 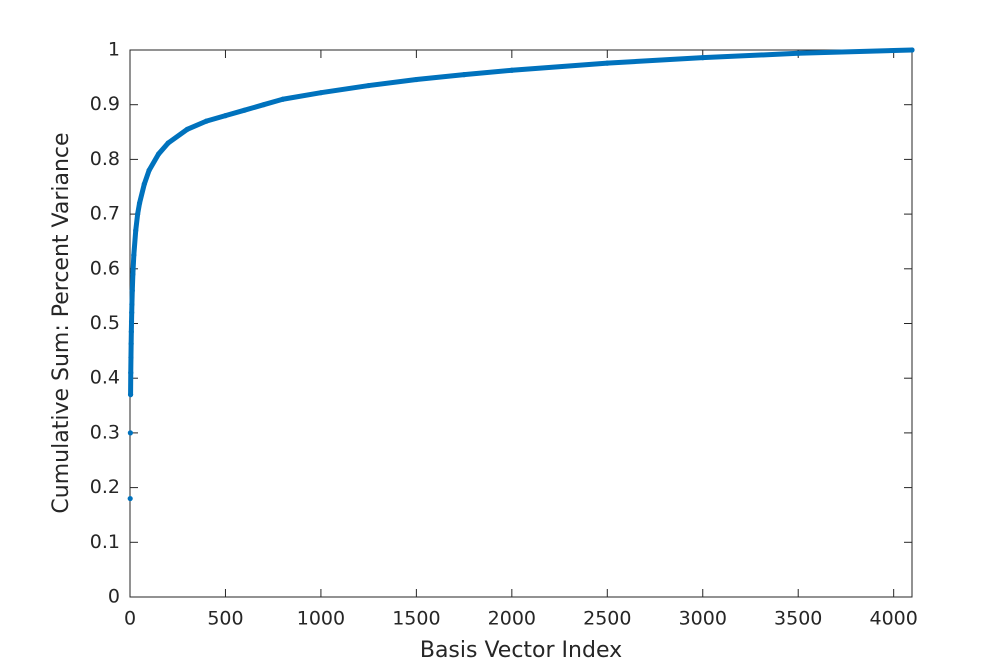 What do you see at coordinates (893, 619) in the screenshot?
I see `x-tick-label: 4000` at bounding box center [893, 619].